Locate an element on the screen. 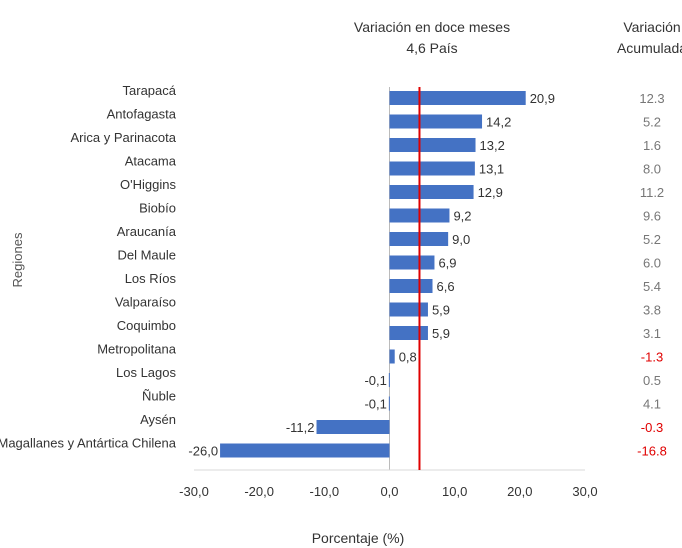 The width and height of the screenshot is (682, 548). data-label: 6,6 is located at coordinates (446, 286).